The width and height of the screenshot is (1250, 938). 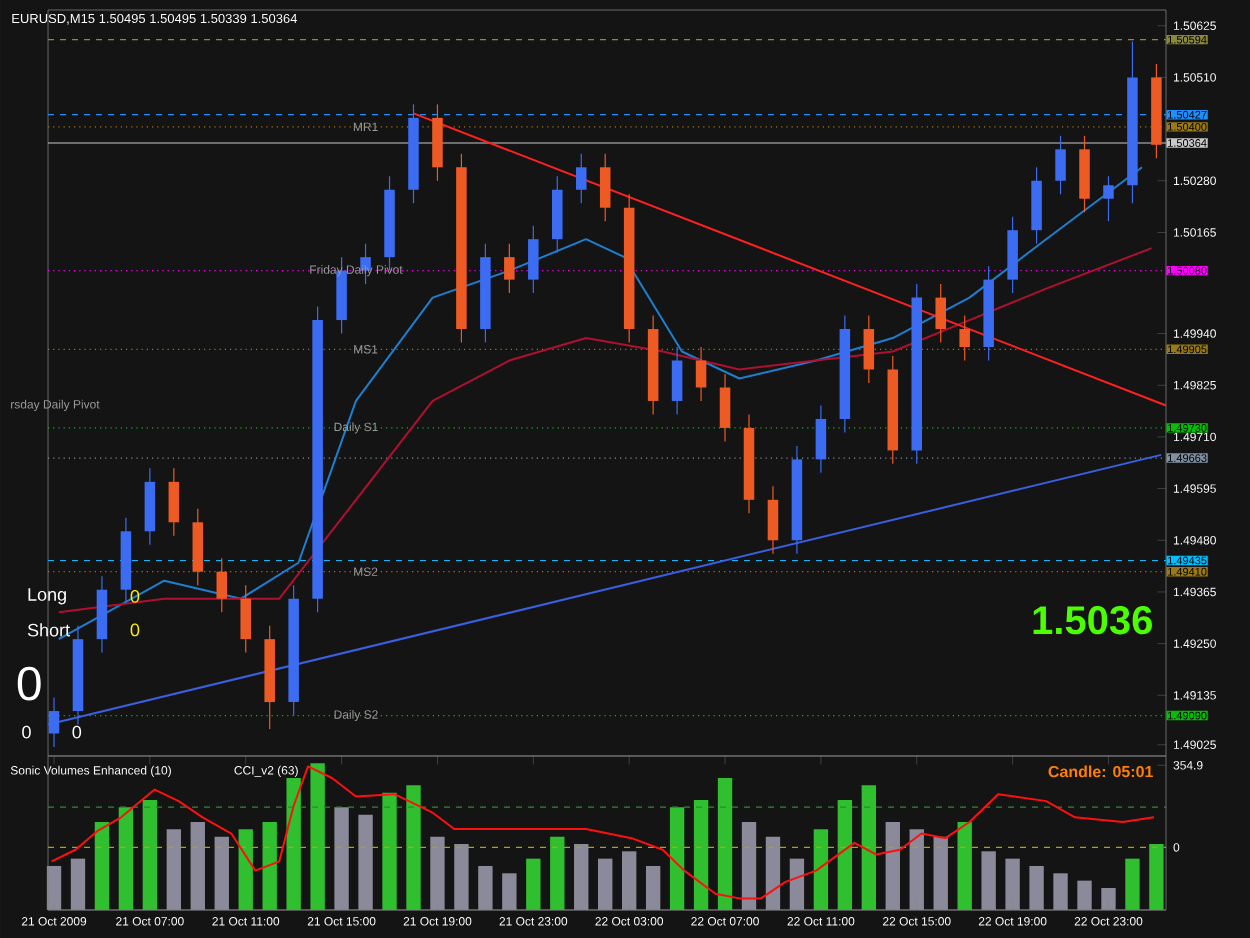 What do you see at coordinates (1092, 620) in the screenshot?
I see `annotation: 1.5036` at bounding box center [1092, 620].